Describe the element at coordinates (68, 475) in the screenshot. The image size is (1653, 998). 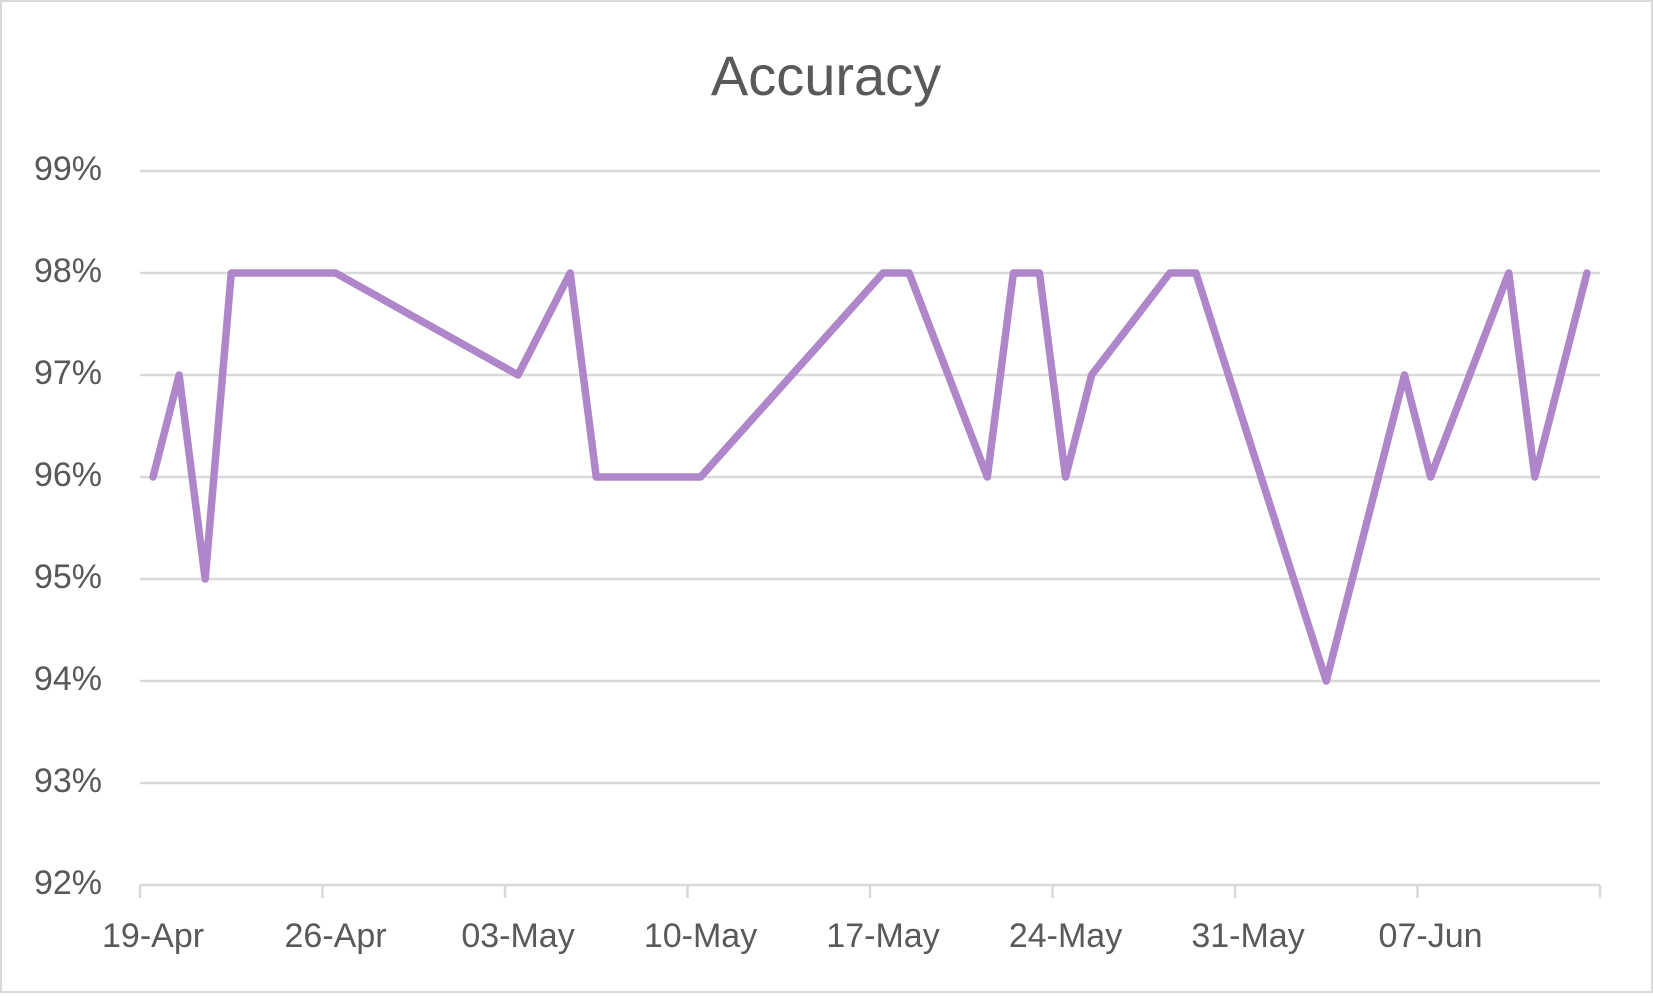
I see `y-tick-label: 96%` at that location.